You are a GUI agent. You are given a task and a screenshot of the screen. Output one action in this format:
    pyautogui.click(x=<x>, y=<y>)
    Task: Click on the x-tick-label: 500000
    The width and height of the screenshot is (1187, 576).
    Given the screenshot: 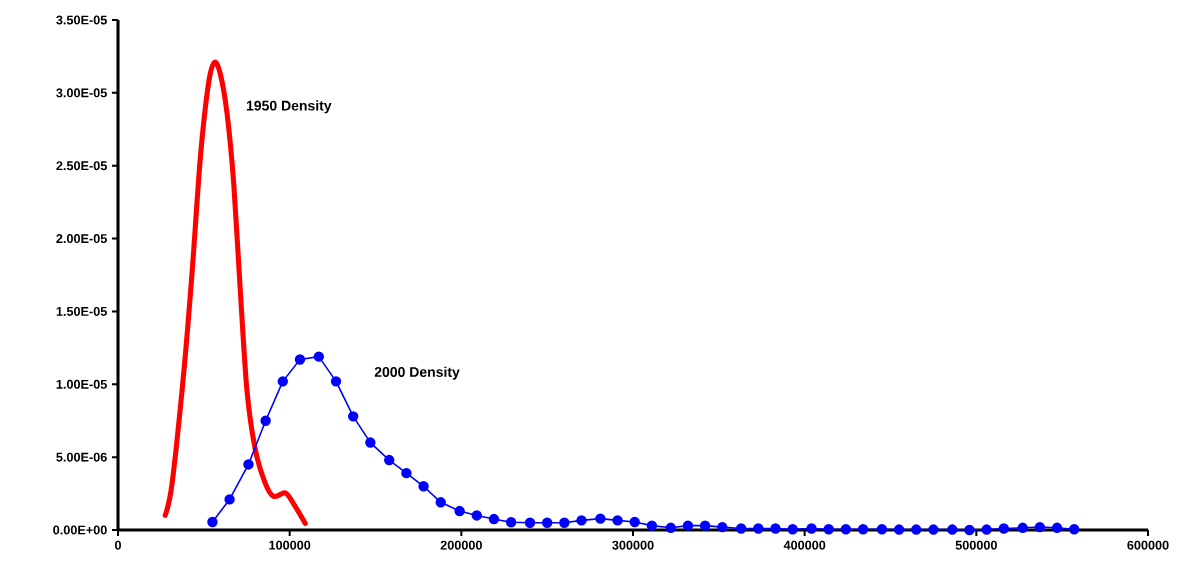 What is the action you would take?
    pyautogui.click(x=976, y=545)
    